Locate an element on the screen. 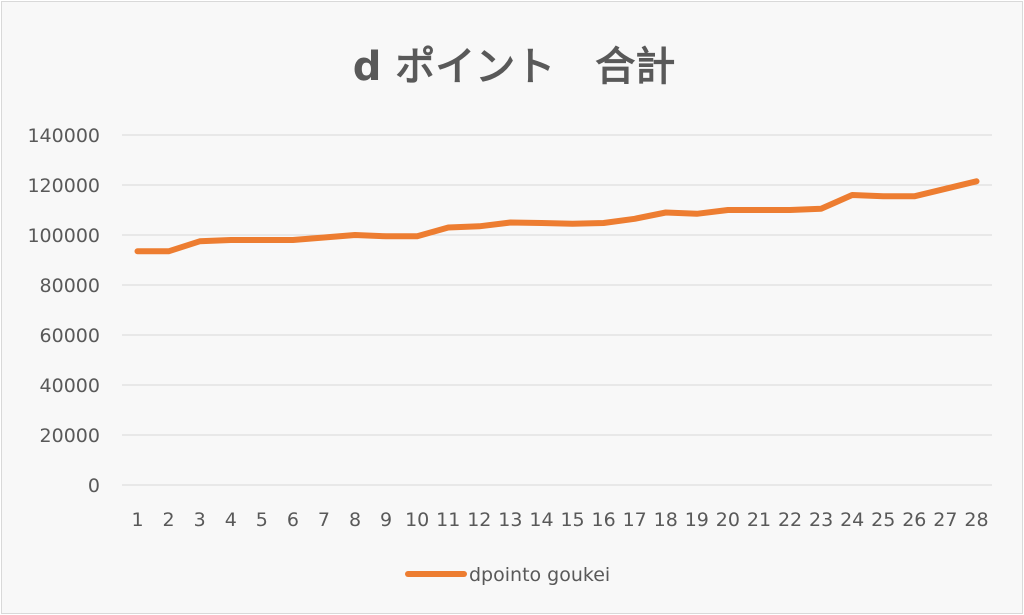 The width and height of the screenshot is (1024, 615). x-tick-label: 8 is located at coordinates (355, 520).